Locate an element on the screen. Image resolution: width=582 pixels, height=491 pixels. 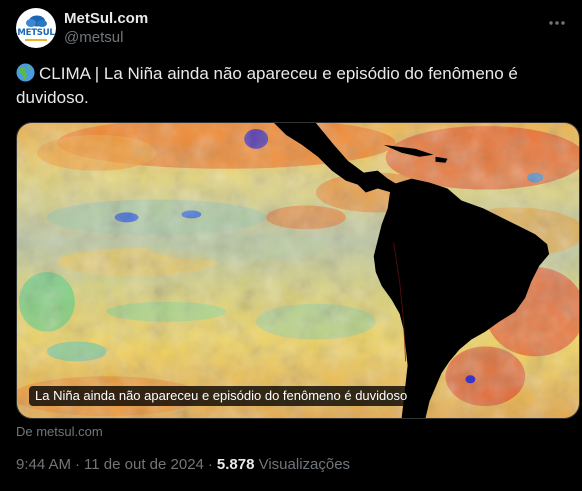
avatar: METSUL is located at coordinates (36, 28).